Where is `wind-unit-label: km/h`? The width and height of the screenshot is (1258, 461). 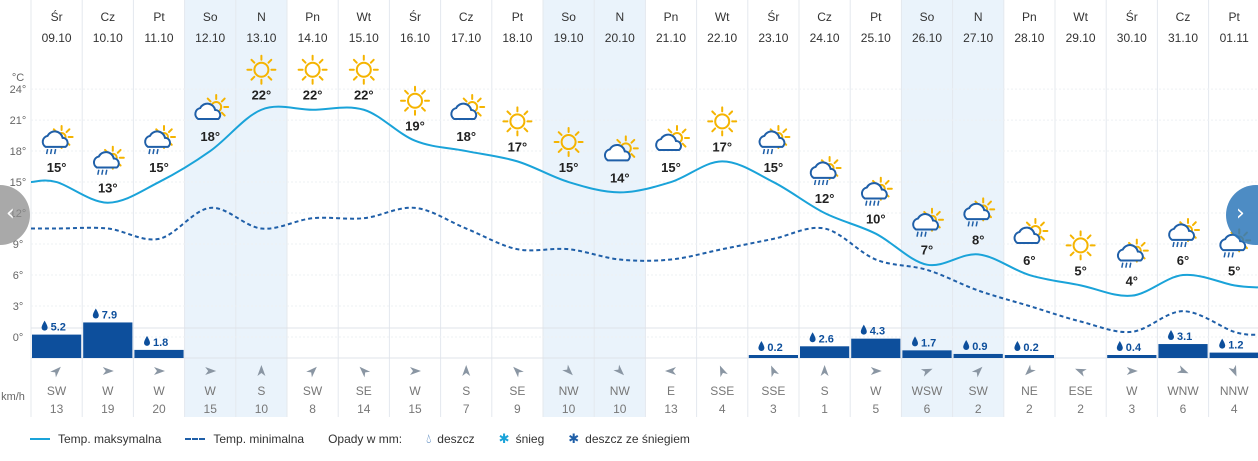
wind-unit-label: km/h is located at coordinates (13, 397).